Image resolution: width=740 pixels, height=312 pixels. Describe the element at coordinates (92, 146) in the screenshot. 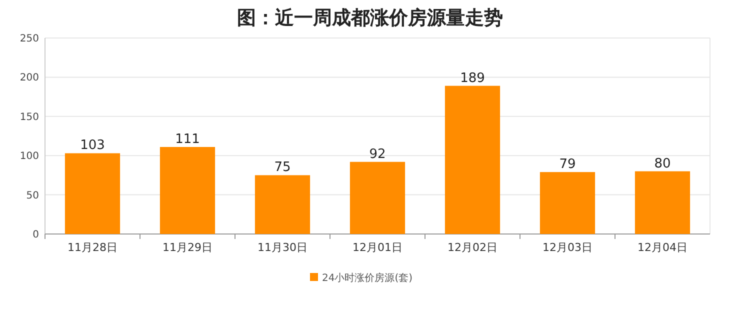

I see `data-label: 103` at that location.